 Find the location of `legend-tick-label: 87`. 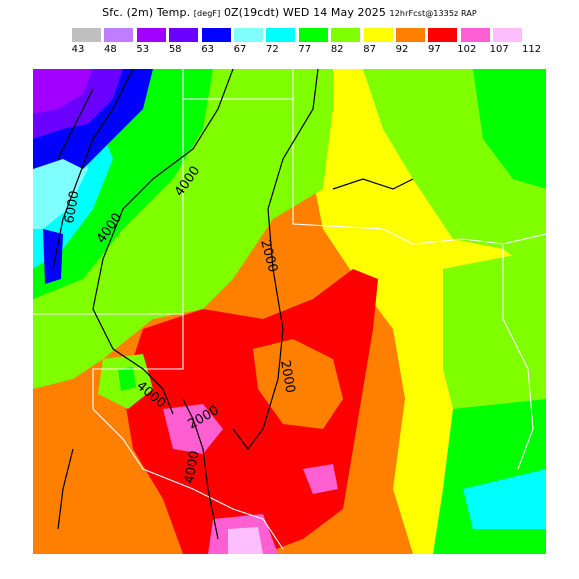

legend-tick-label: 87 is located at coordinates (369, 49).